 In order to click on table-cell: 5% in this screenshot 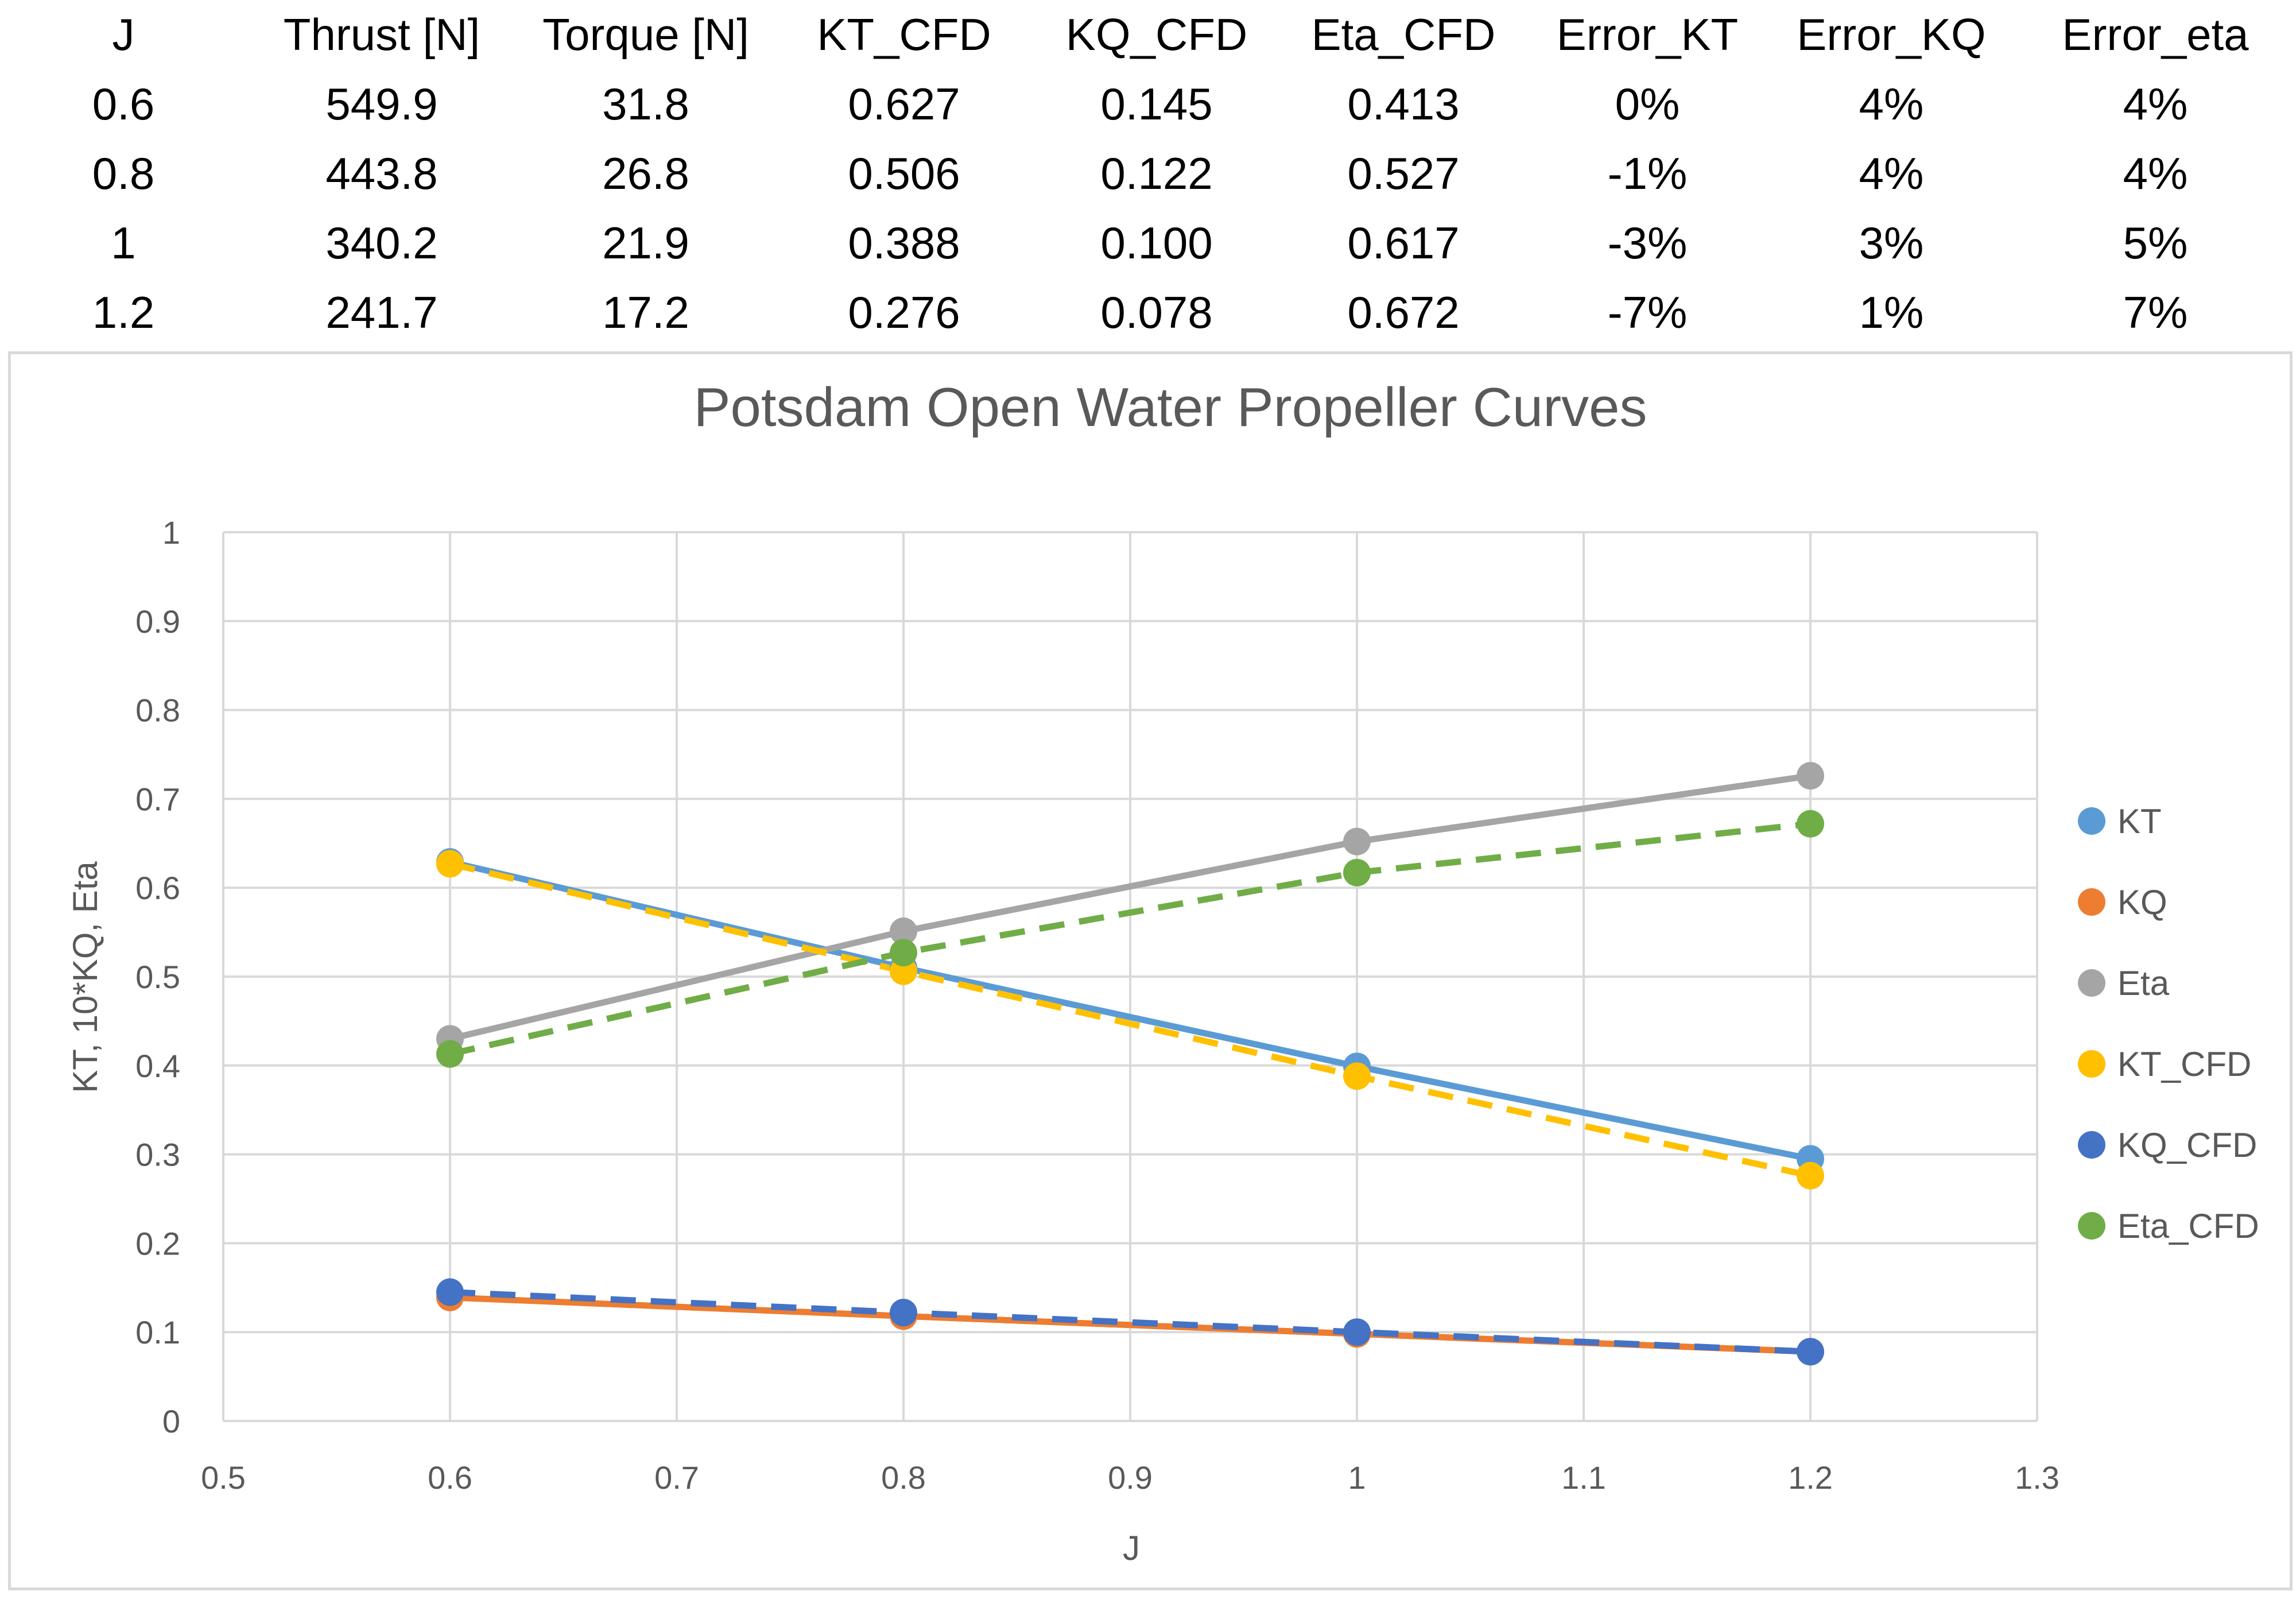, I will do `click(2155, 243)`.